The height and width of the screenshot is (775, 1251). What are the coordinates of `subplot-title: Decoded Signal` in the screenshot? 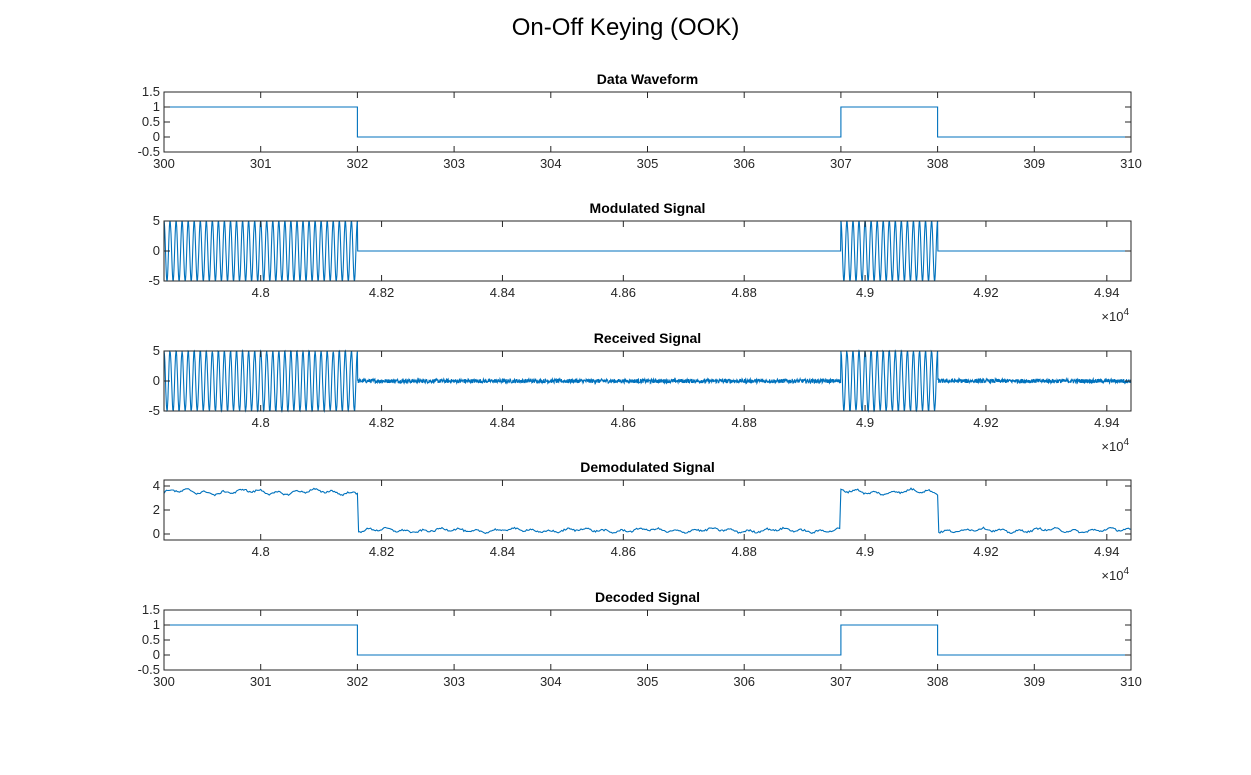 It's located at (647, 597).